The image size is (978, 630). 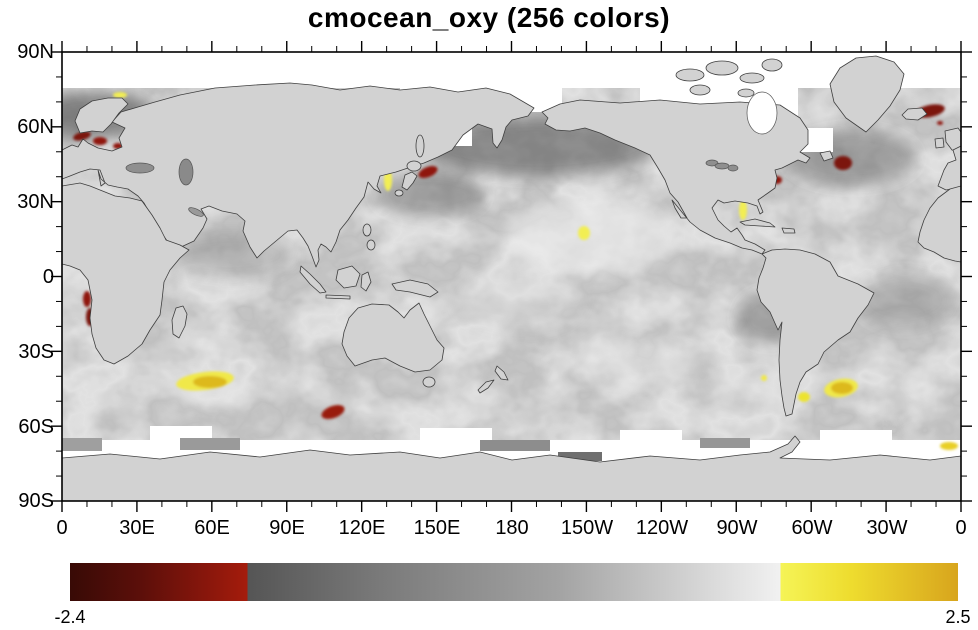 What do you see at coordinates (676, 177) in the screenshot?
I see `land-north-america` at bounding box center [676, 177].